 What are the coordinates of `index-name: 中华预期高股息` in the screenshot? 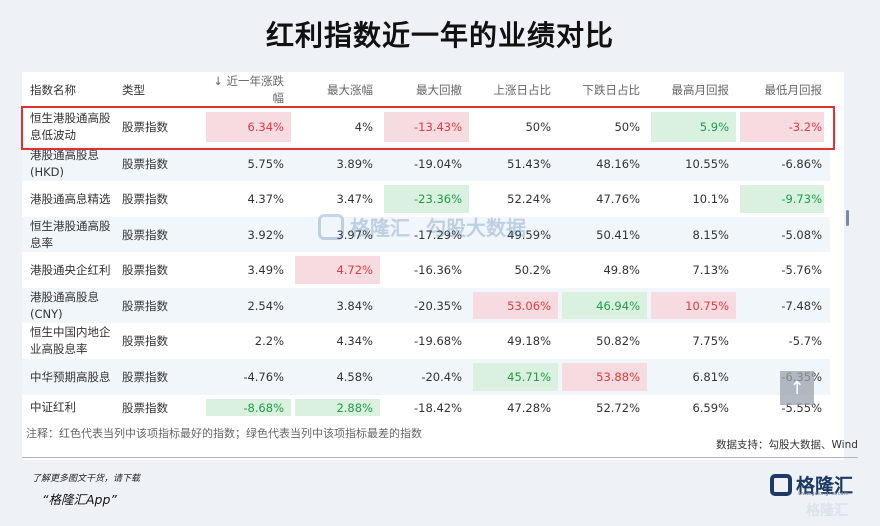 It's located at (70, 376).